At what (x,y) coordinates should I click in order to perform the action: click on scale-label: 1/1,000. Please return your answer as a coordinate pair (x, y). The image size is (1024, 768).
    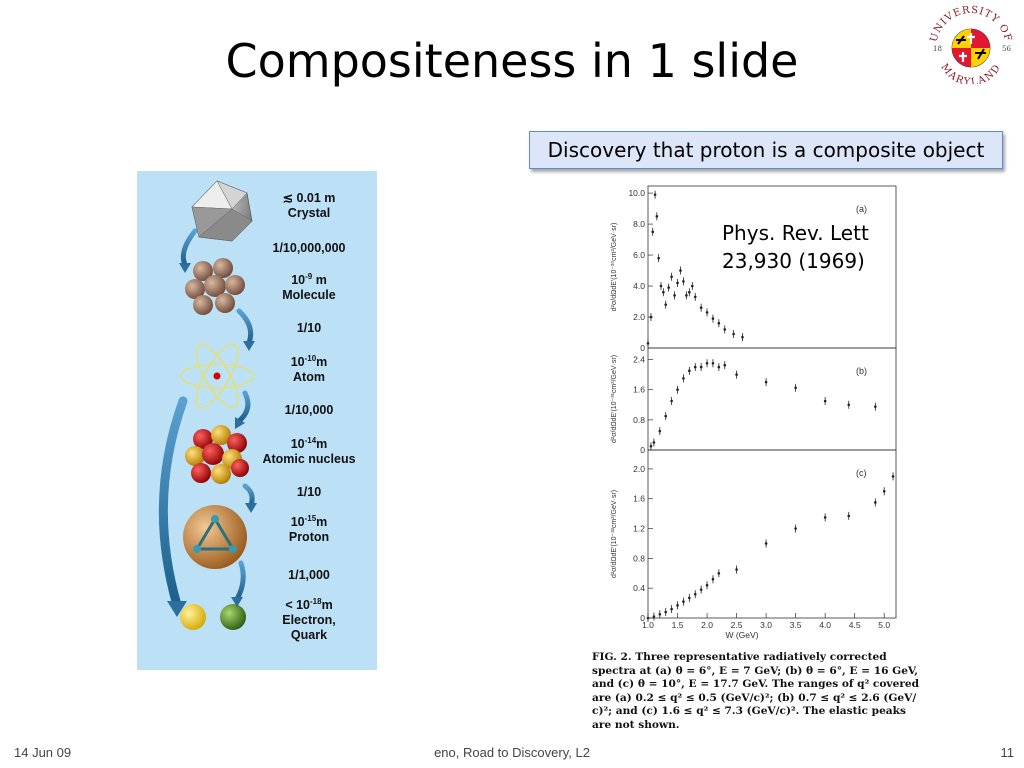
    Looking at the image, I should click on (309, 575).